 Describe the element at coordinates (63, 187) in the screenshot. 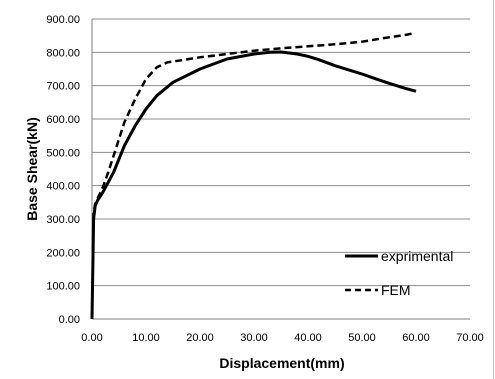

I see `y-tick-label: 400.00` at that location.